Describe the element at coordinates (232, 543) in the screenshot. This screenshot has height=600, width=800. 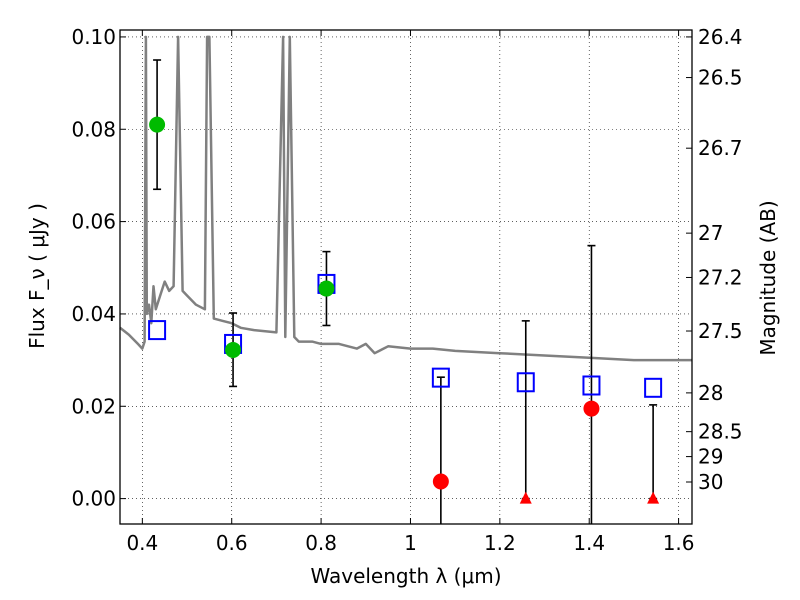
I see `x-tick-label: 0.6` at that location.